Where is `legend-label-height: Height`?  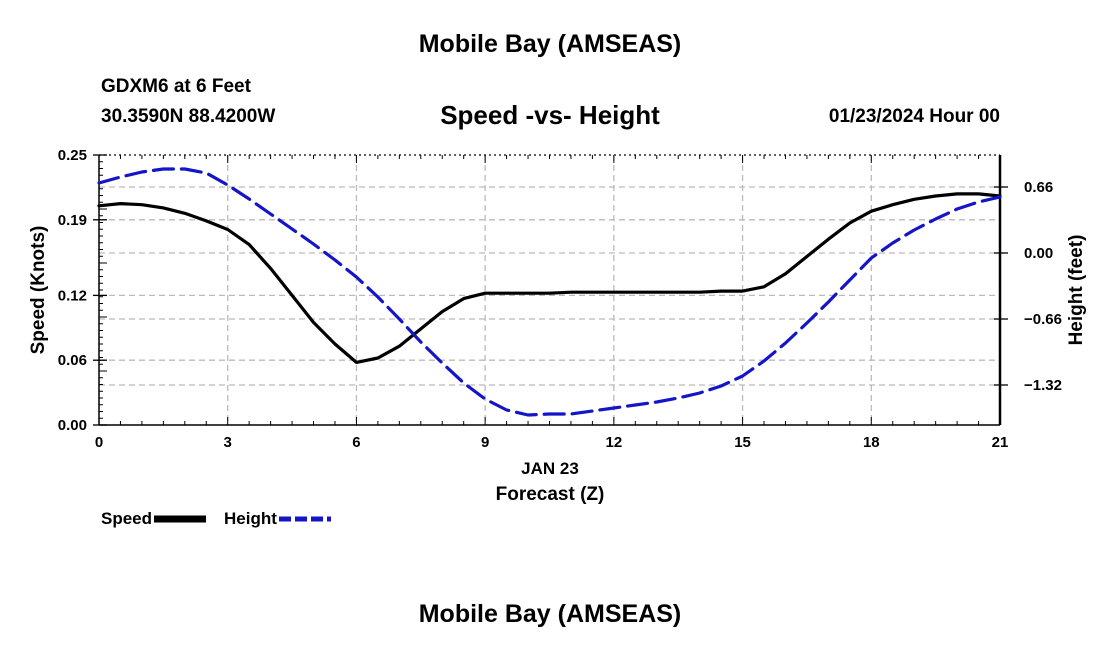
legend-label-height: Height is located at coordinates (250, 518).